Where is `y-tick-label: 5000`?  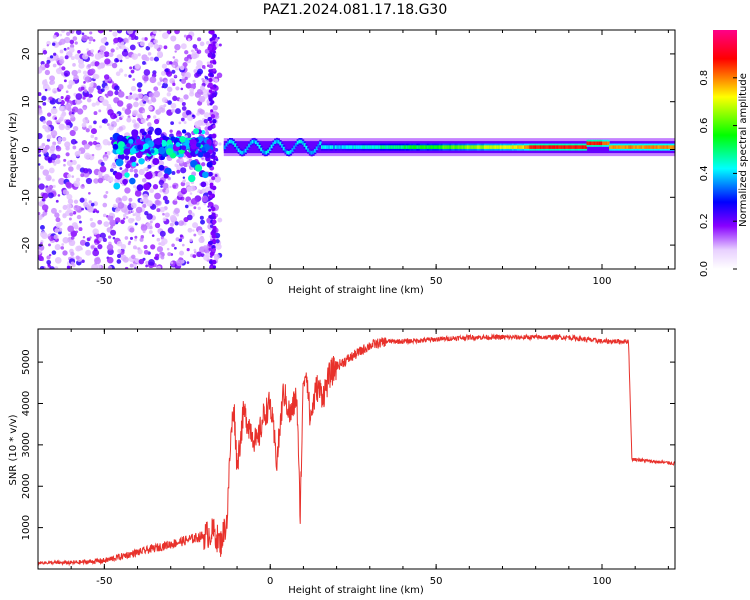 y-tick-label: 5000 is located at coordinates (26, 361).